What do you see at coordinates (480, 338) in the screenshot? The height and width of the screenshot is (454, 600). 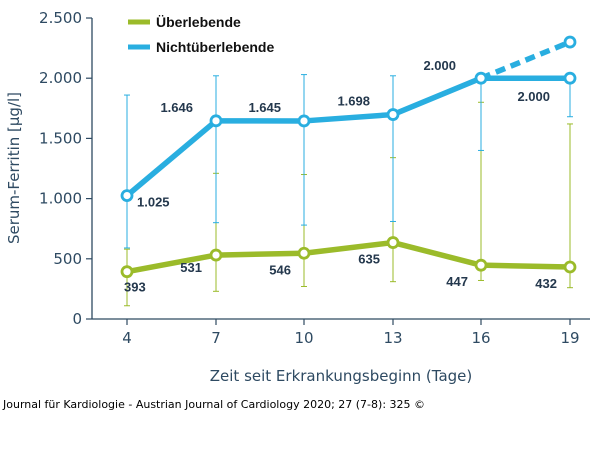 I see `x-tick-label: 16` at bounding box center [480, 338].